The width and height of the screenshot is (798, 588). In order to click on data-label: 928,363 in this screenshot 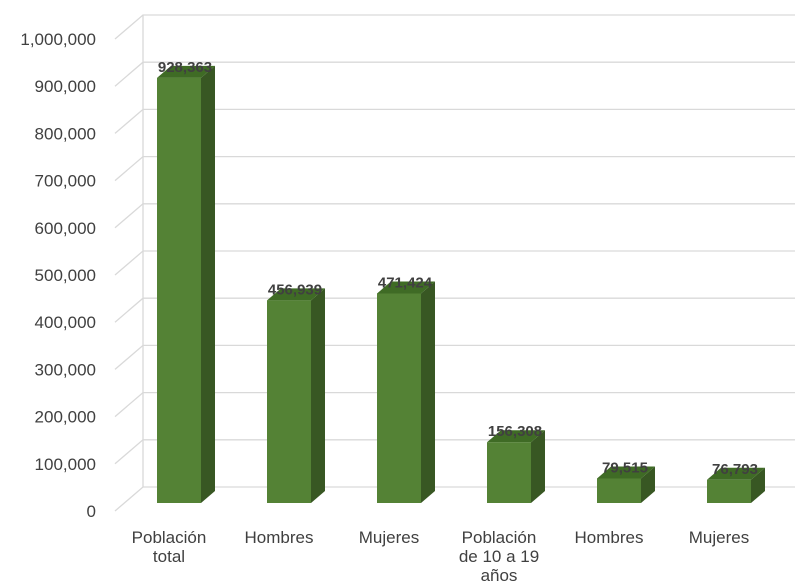, I will do `click(185, 67)`.